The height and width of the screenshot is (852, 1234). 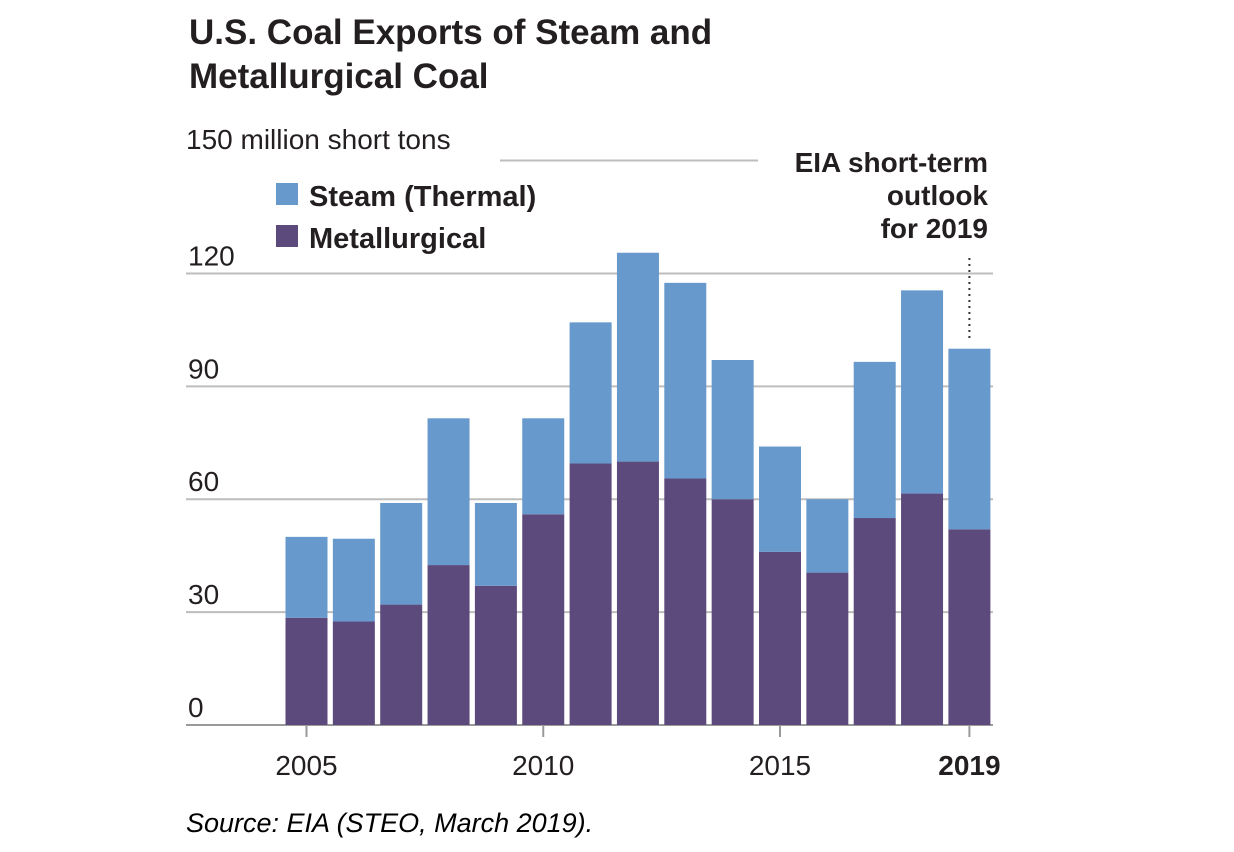 What do you see at coordinates (874, 440) in the screenshot?
I see `bar-steam-thermal-2017` at bounding box center [874, 440].